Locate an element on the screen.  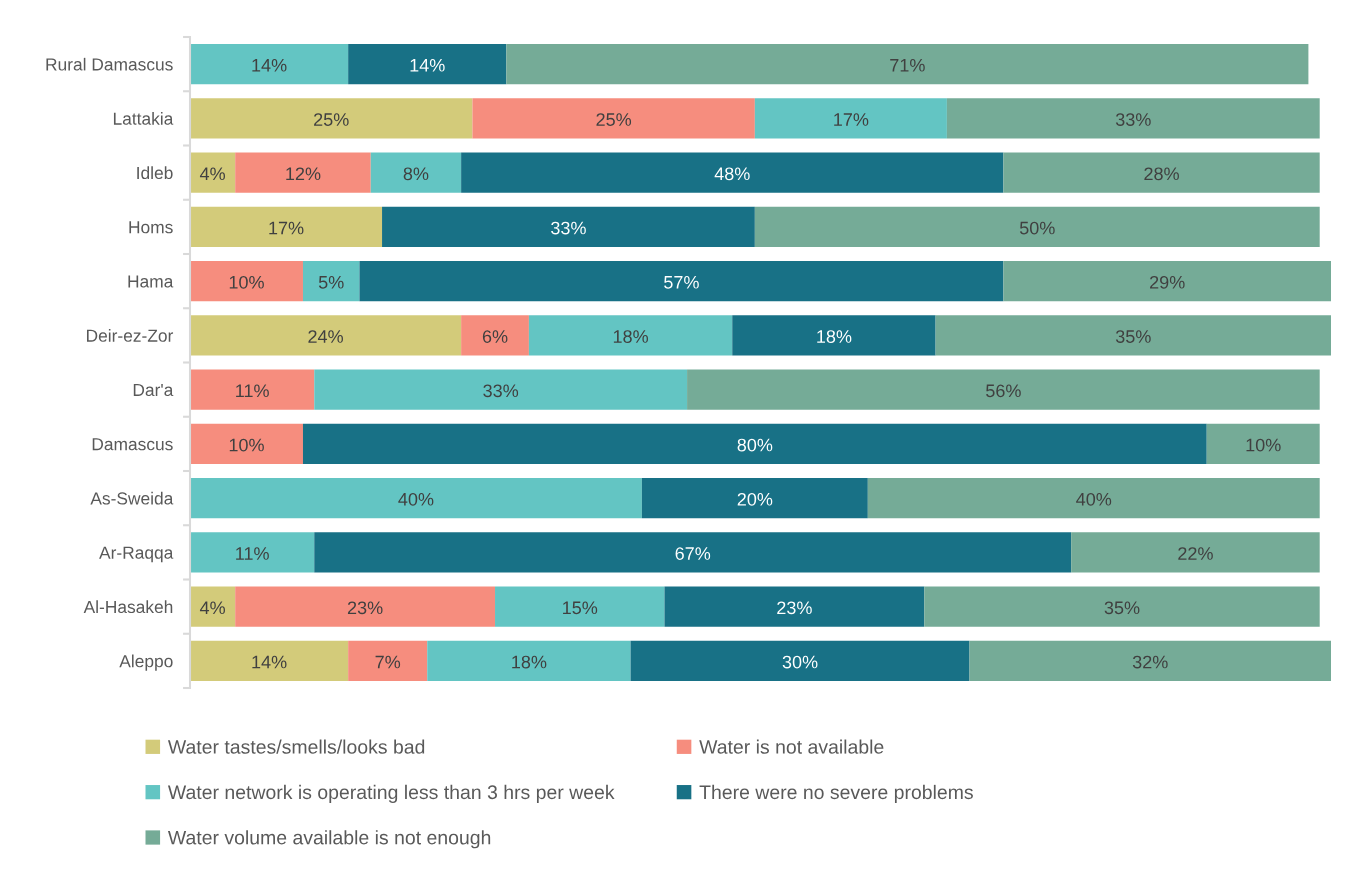
y-tick-label: Deir-ez-Zor is located at coordinates (130, 335).